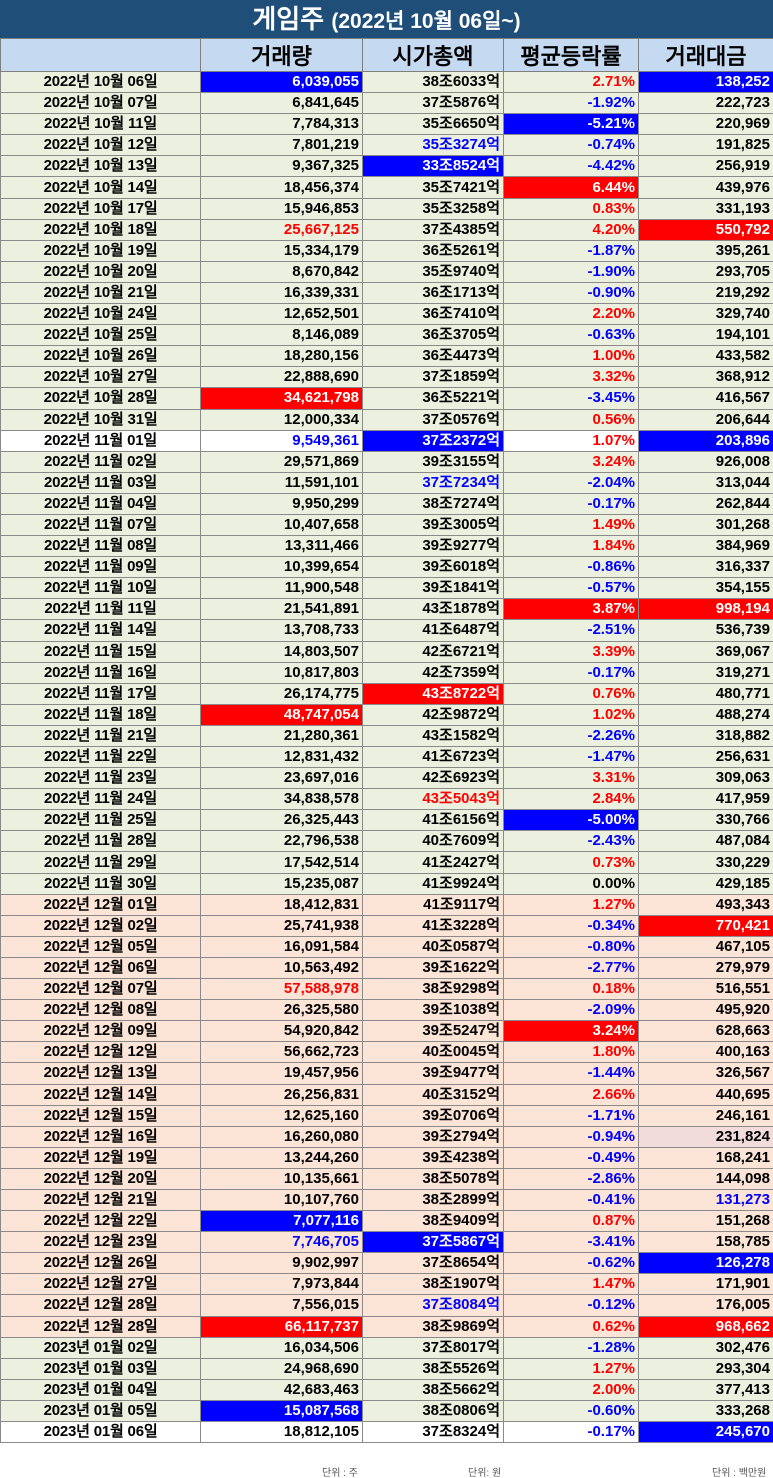 The image size is (773, 1478). Describe the element at coordinates (281, 1136) in the screenshot. I see `cell-volume: 16,260,080` at that location.